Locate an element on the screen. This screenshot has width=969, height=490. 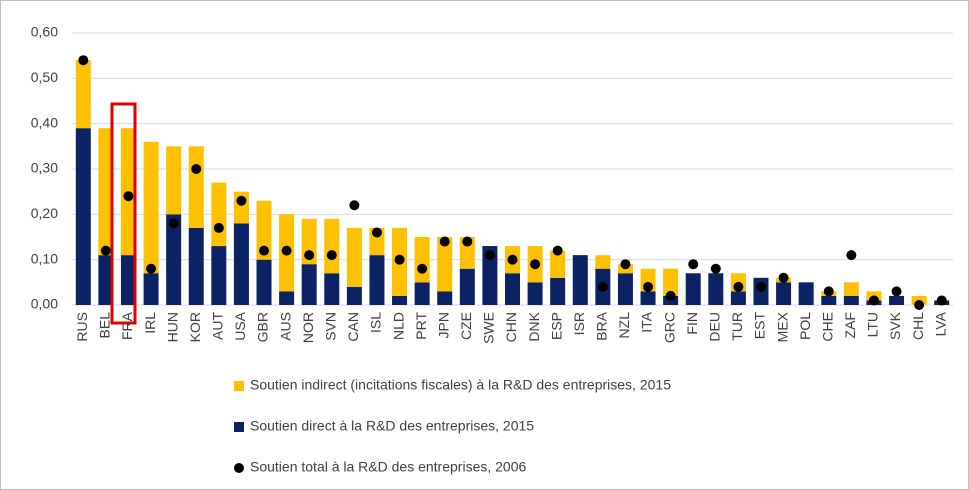
y-tick-label: 0,40 is located at coordinates (44, 122).